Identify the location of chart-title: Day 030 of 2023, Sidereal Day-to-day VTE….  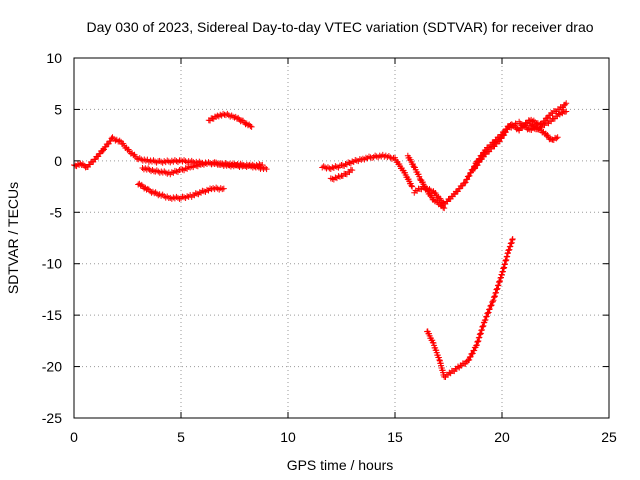
(339, 27).